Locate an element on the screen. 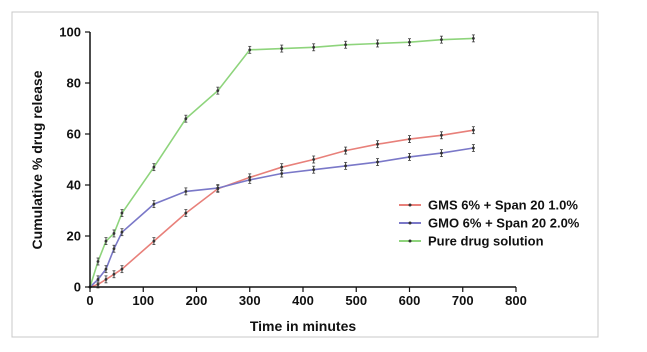 This screenshot has height=352, width=647. legend-label: GMS 6% + Span 20 1.0% is located at coordinates (503, 205).